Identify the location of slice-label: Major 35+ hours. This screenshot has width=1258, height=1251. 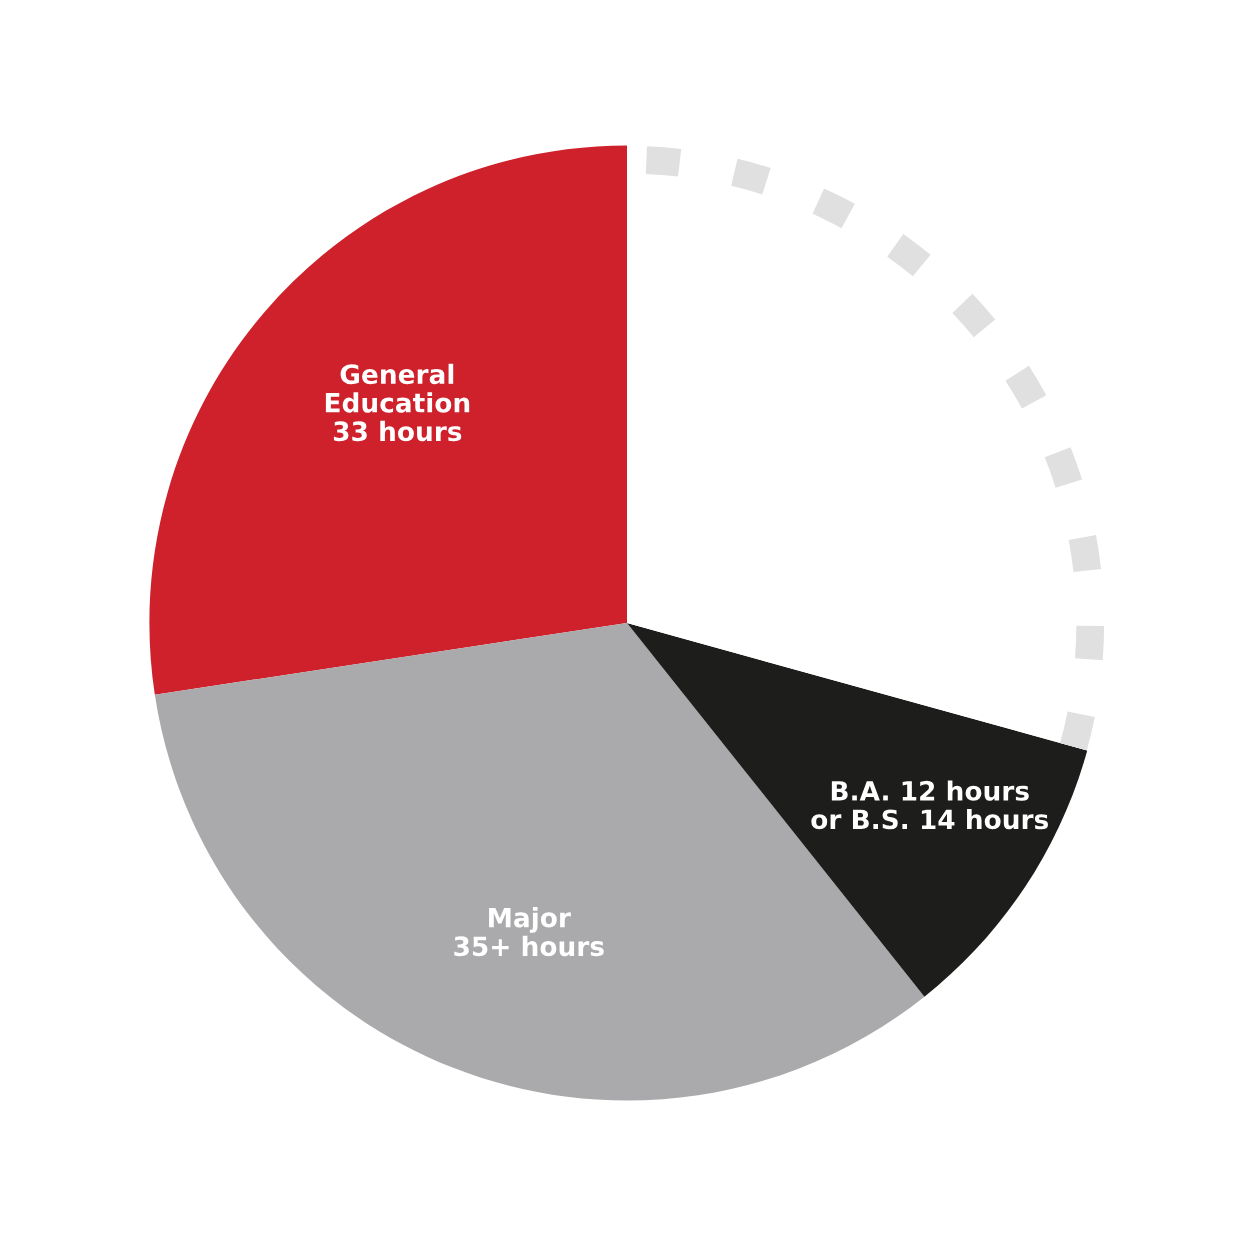
(529, 932).